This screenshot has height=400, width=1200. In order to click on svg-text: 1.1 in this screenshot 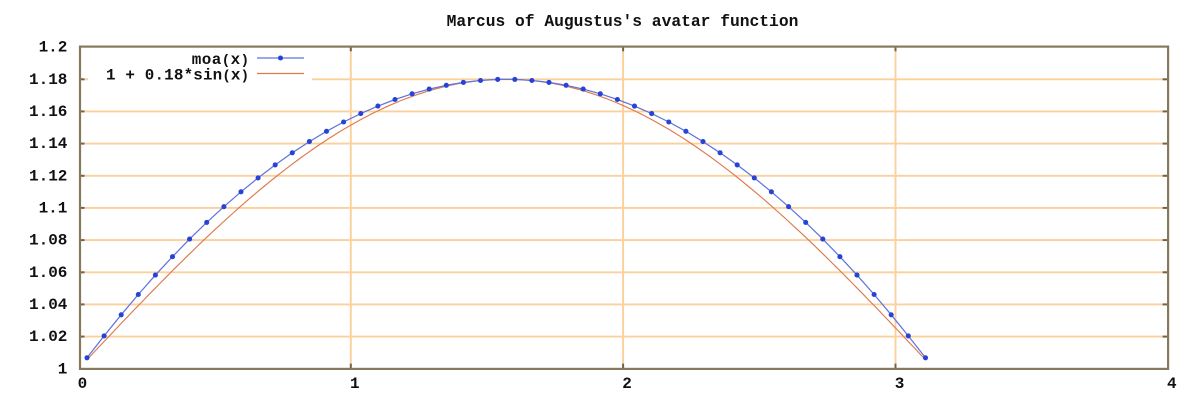, I will do `click(53, 209)`.